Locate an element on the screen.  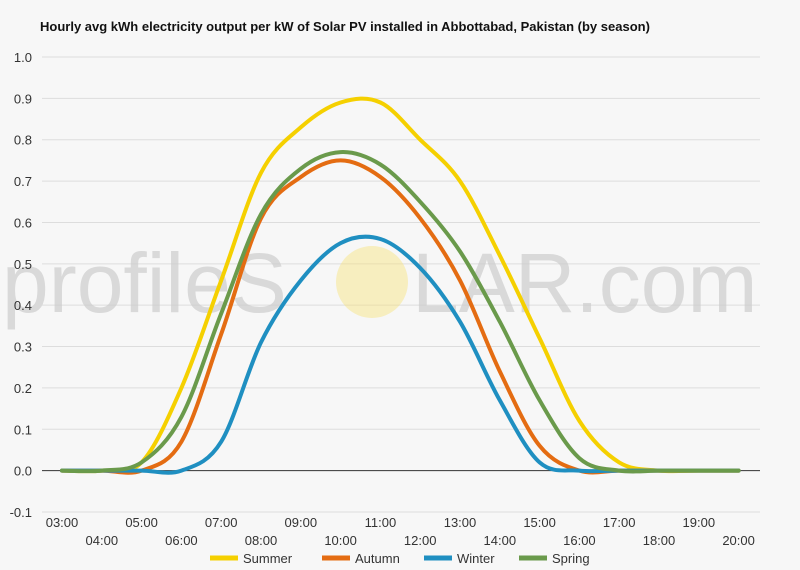
x-tick-label: 12:00 is located at coordinates (420, 540).